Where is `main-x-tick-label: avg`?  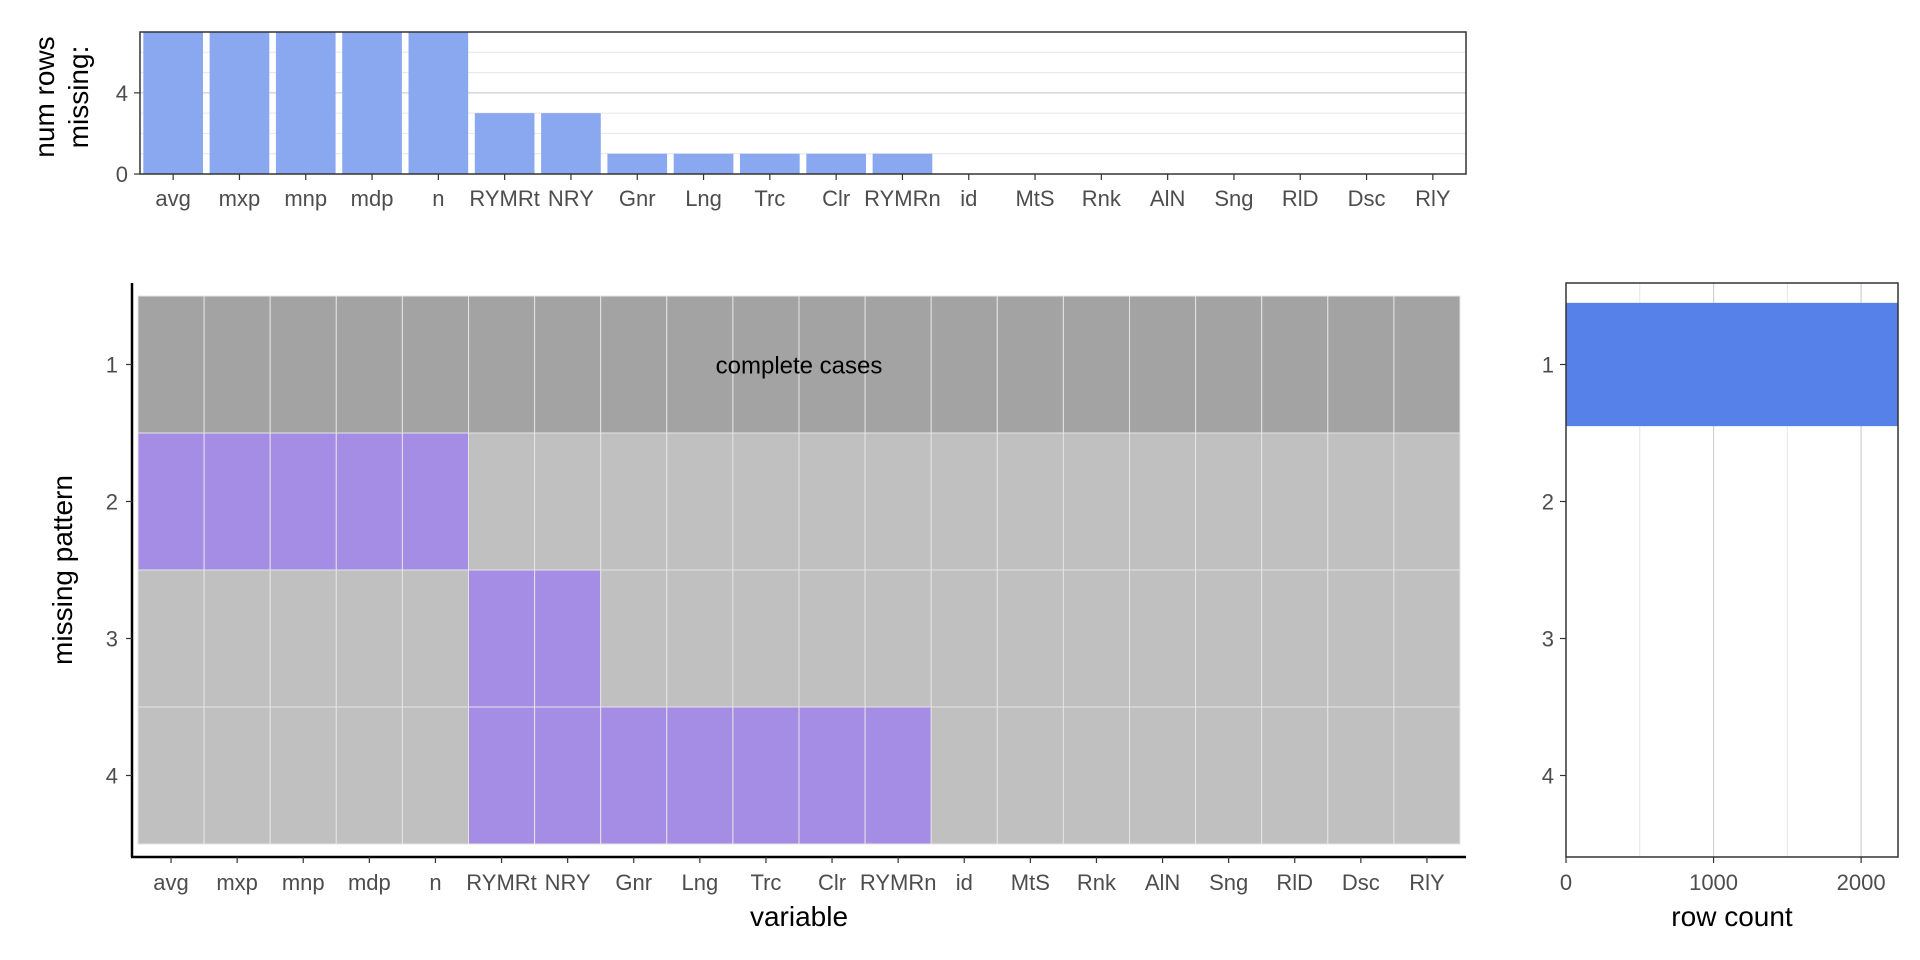 main-x-tick-label: avg is located at coordinates (170, 882).